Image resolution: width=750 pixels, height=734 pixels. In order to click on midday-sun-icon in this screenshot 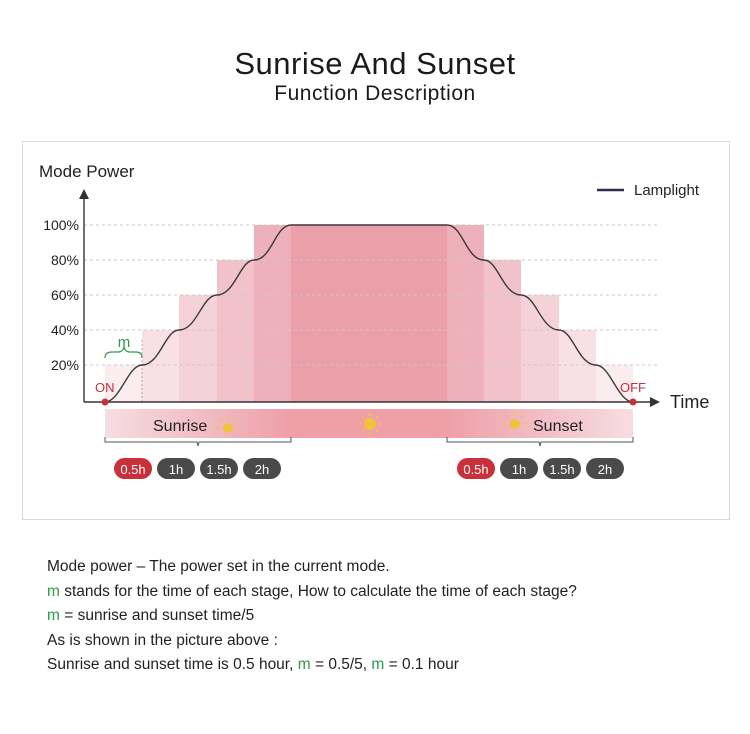, I will do `click(370, 424)`.